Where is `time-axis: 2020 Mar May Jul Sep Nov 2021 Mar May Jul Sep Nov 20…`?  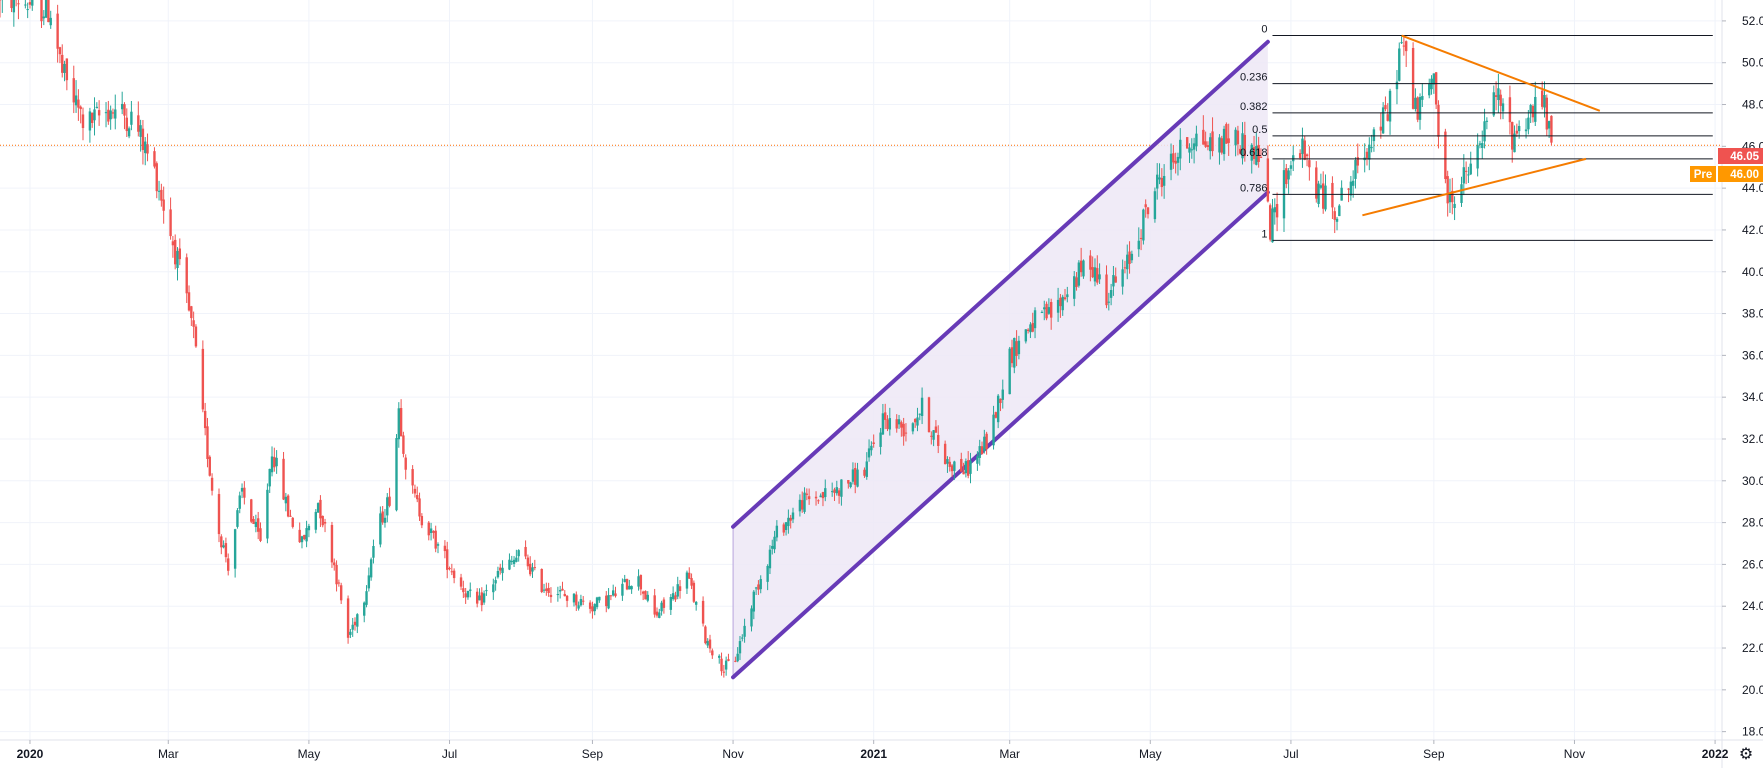 time-axis: 2020 Mar May Jul Sep Nov 2021 Mar May Jul Sep Nov 20… is located at coordinates (881, 750).